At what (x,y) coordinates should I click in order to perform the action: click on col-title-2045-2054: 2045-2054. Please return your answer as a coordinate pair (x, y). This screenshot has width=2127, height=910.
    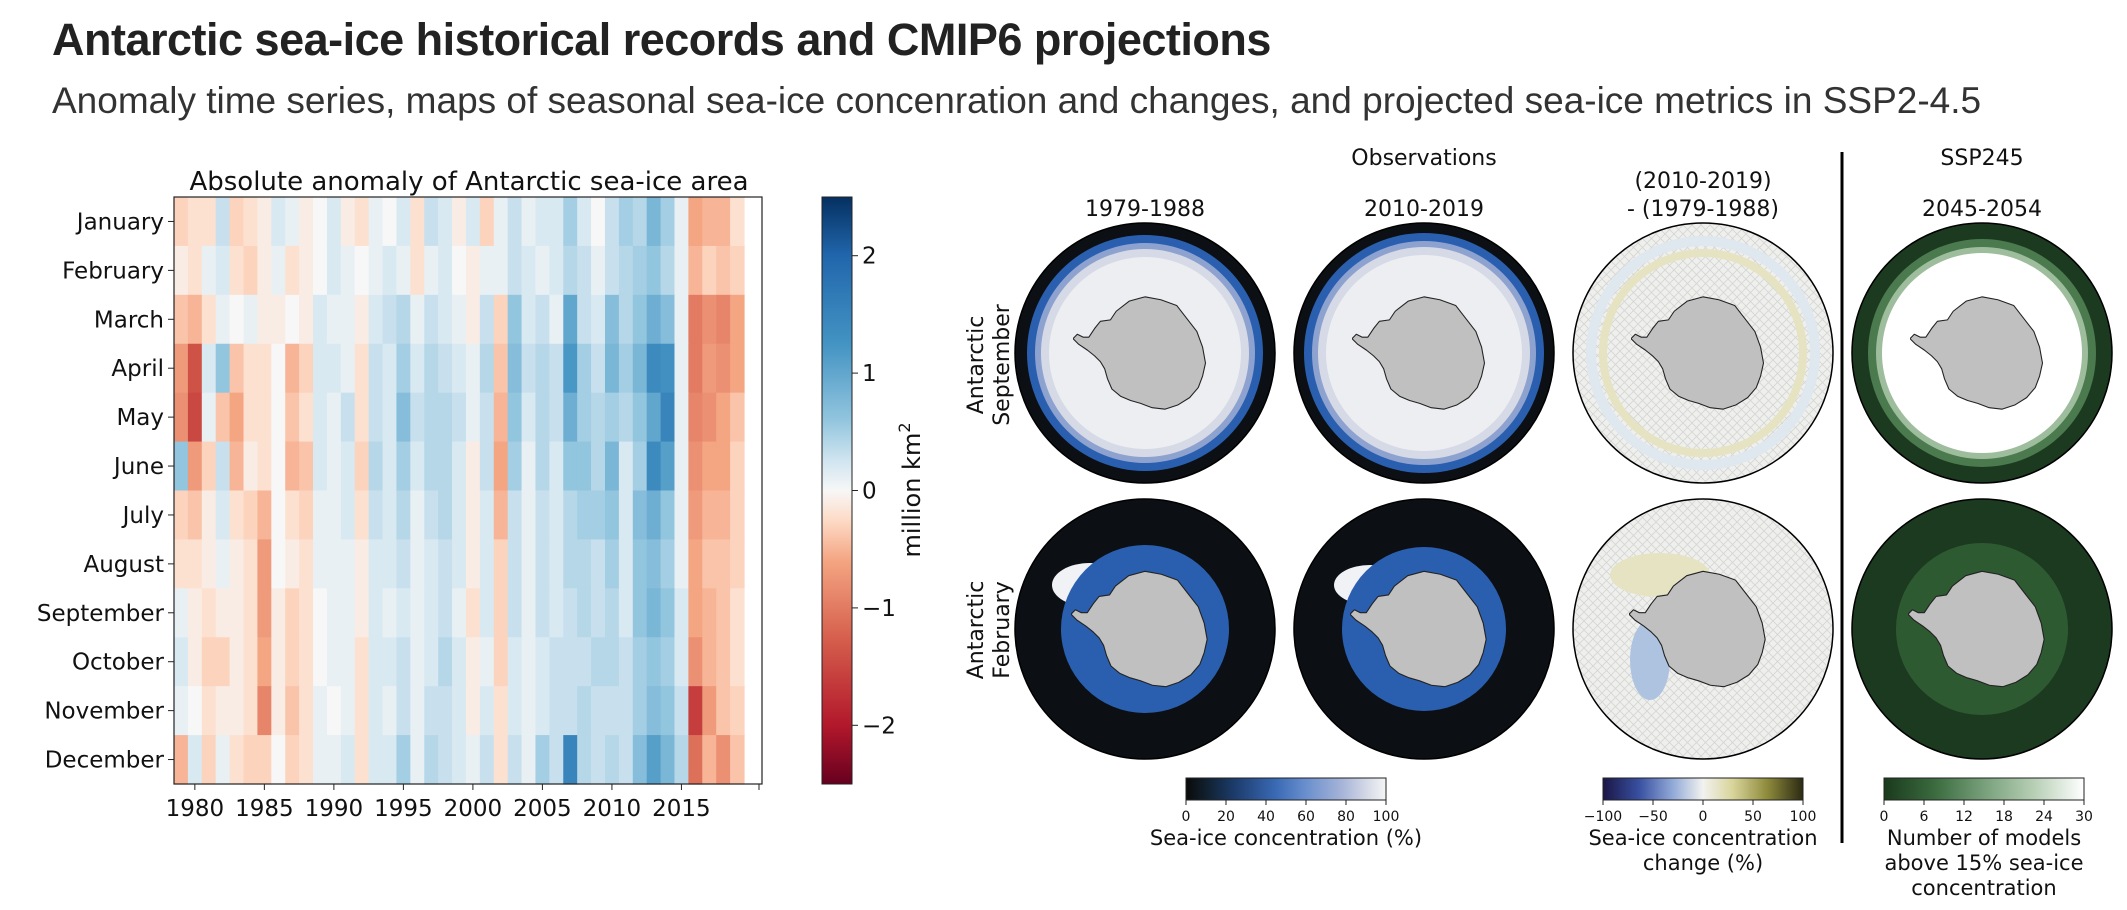
    Looking at the image, I should click on (1982, 209).